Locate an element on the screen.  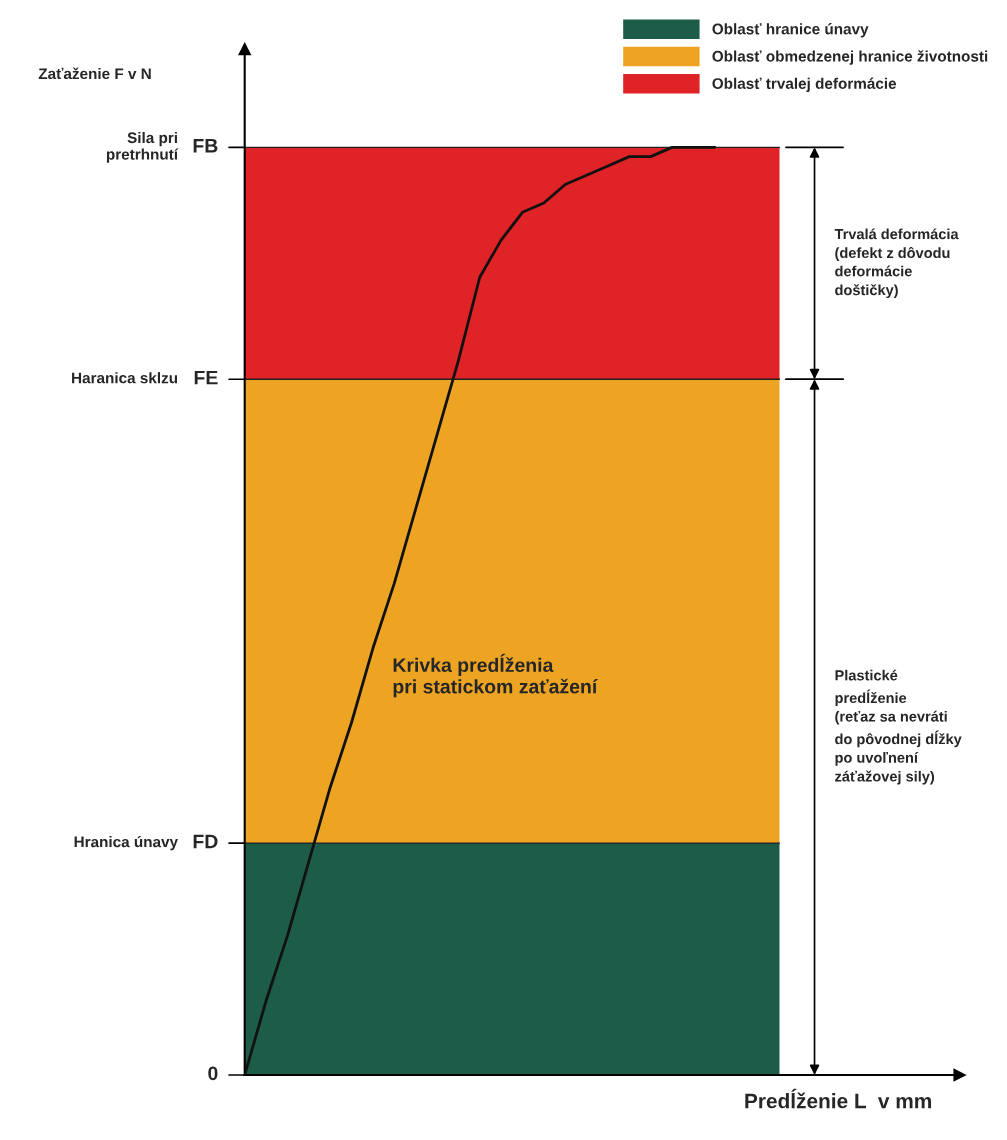
ref-line-label: FB is located at coordinates (205, 146).